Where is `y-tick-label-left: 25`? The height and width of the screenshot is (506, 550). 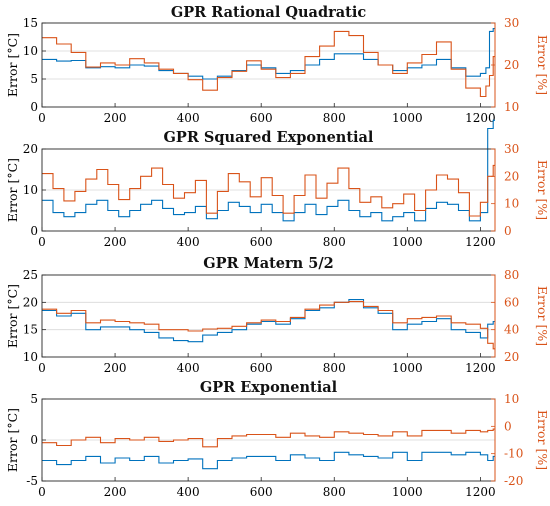 y-tick-label-left: 25 is located at coordinates (30, 275).